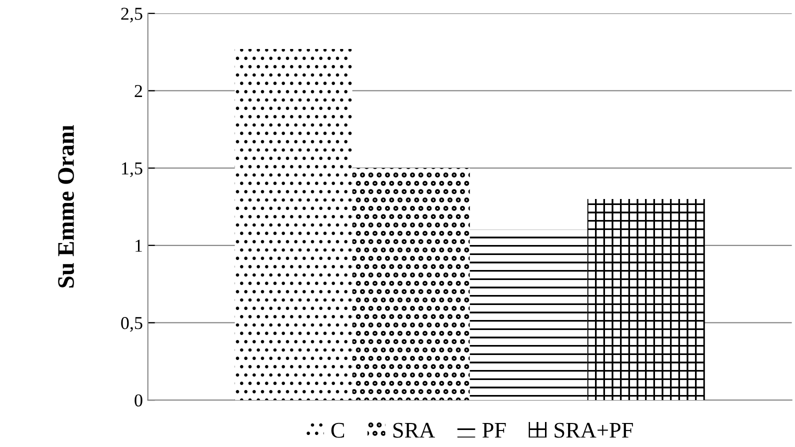 This screenshot has height=447, width=795. Describe the element at coordinates (337, 430) in the screenshot. I see `legend-label: C` at that location.